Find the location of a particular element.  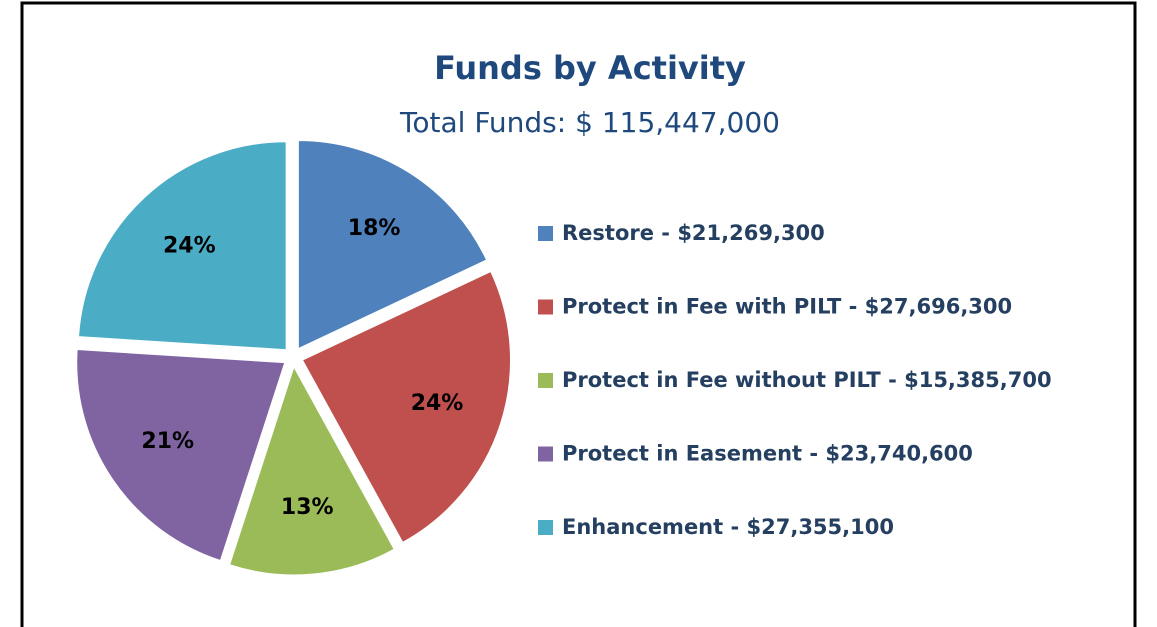

chart-title: Funds by Activity is located at coordinates (590, 68).